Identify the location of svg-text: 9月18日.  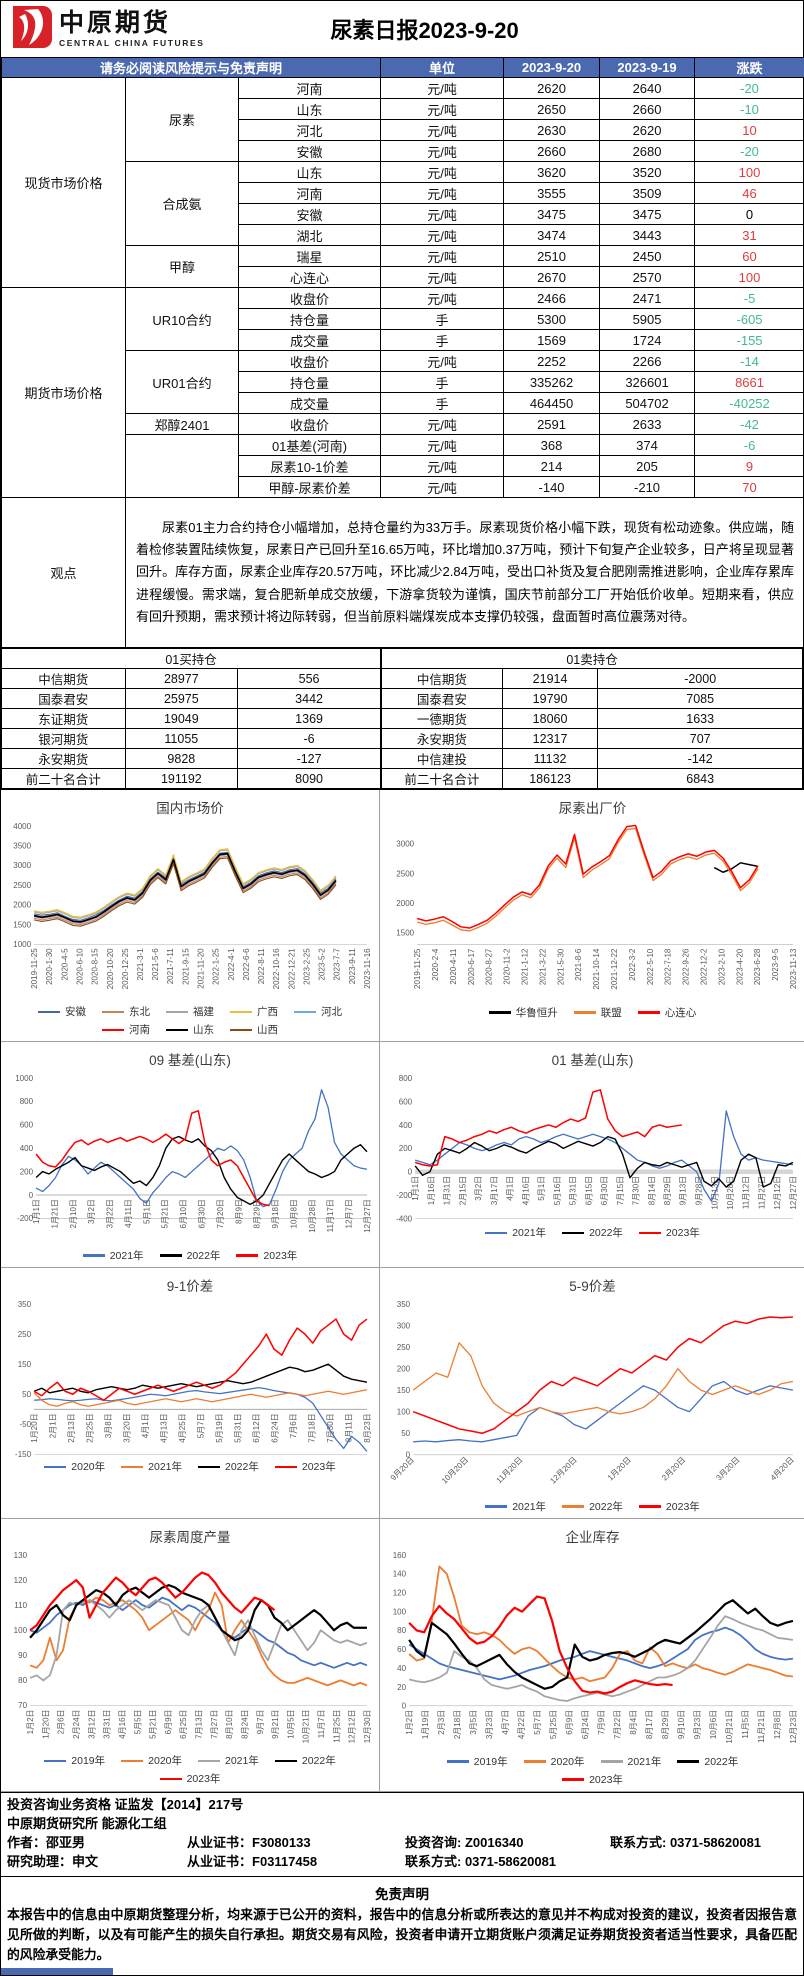
(275, 1214).